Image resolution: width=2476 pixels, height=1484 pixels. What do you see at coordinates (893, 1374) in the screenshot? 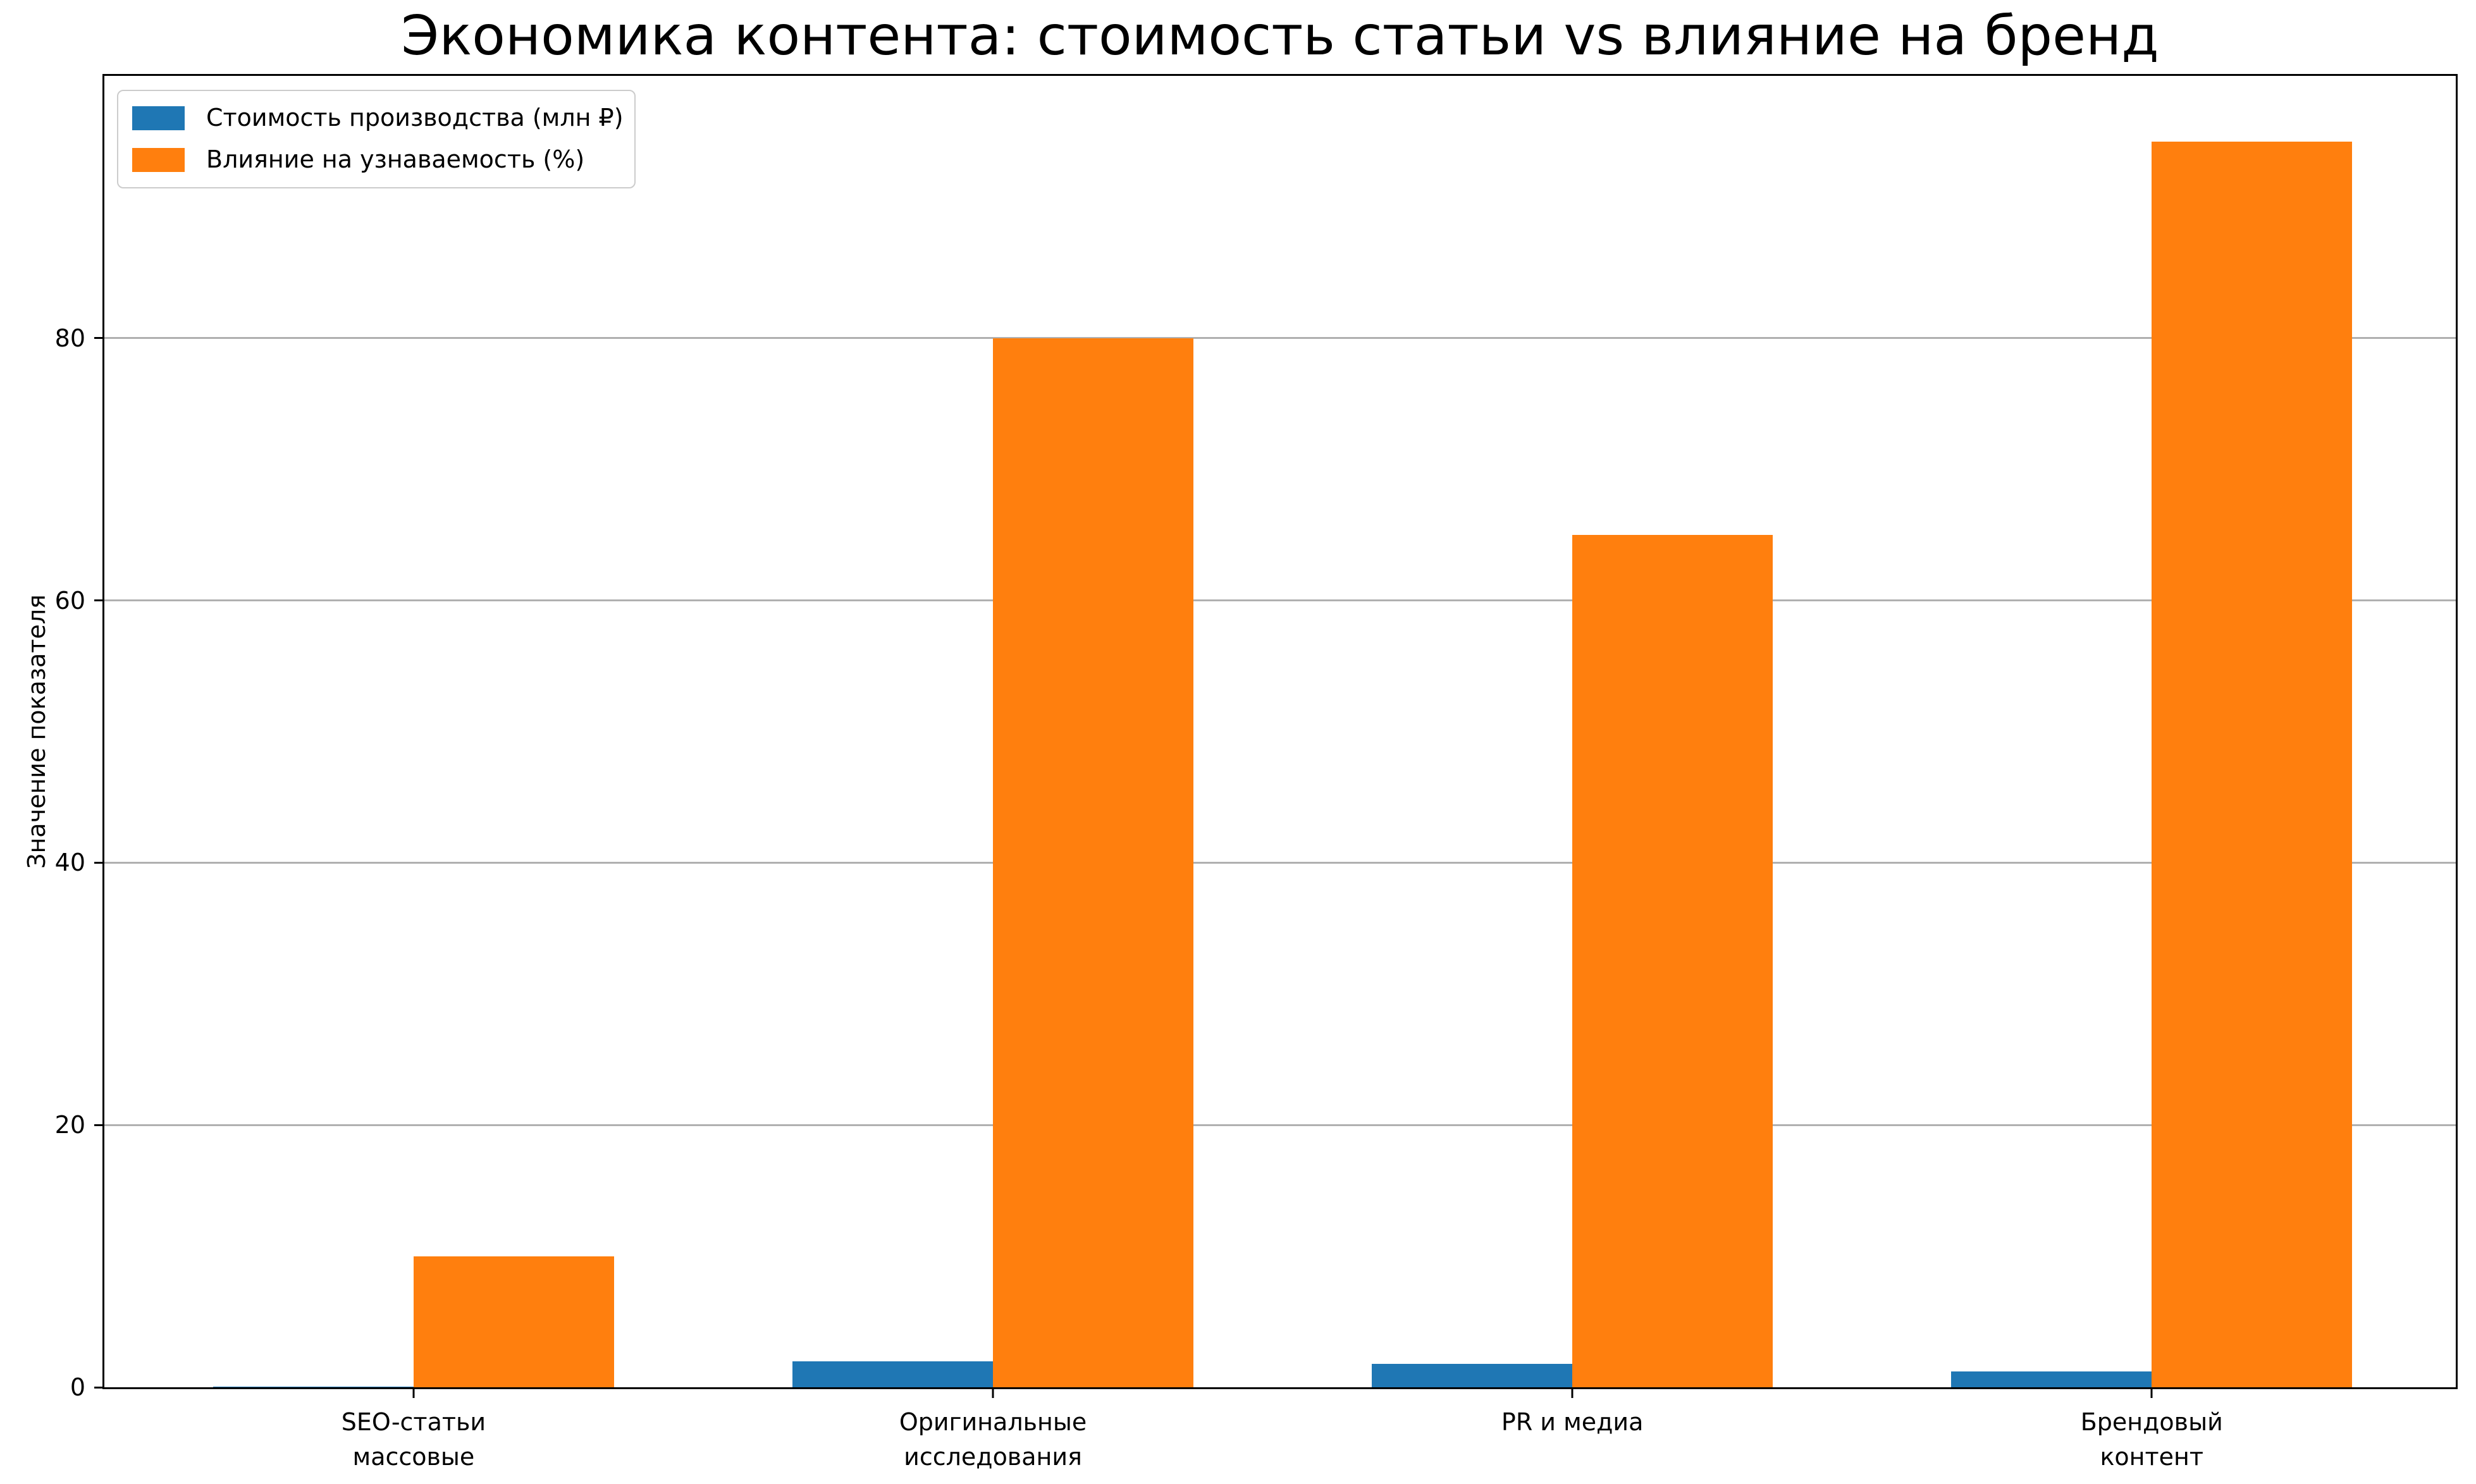
I see `bar-cost-cat2` at bounding box center [893, 1374].